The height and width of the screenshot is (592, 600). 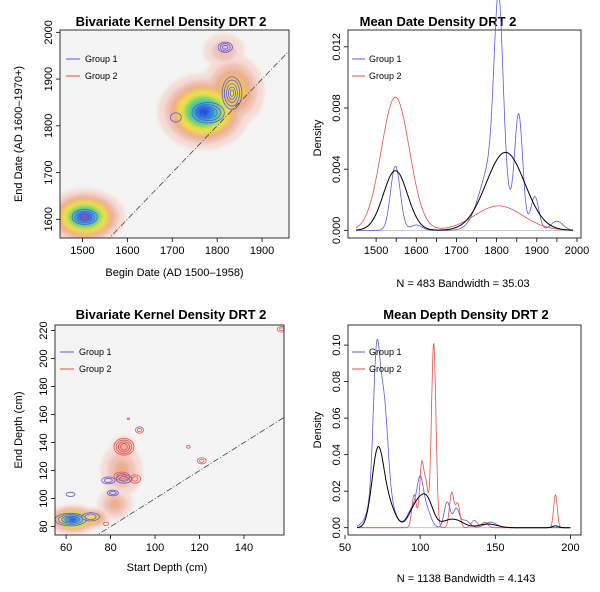 I want to click on diagonal-reference-line, so click(x=190, y=475).